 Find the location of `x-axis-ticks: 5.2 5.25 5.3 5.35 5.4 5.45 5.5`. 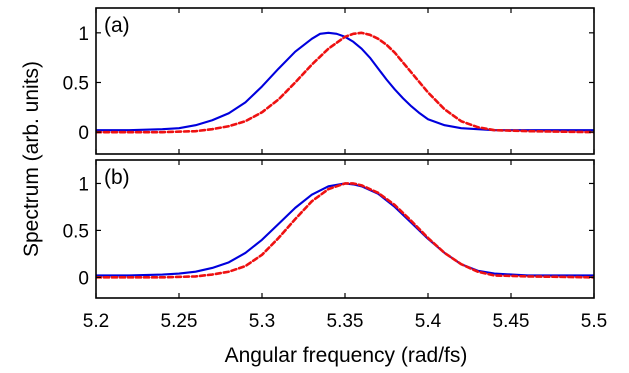

x-axis-ticks: 5.2 5.25 5.3 5.35 5.4 5.45 5.5 is located at coordinates (345, 321).